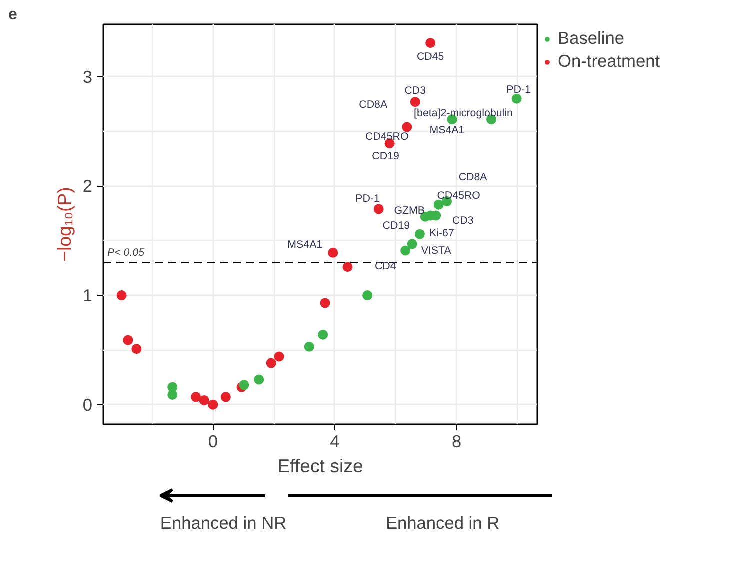 This screenshot has height=584, width=742. Describe the element at coordinates (410, 210) in the screenshot. I see `annotation: GZMB` at that location.